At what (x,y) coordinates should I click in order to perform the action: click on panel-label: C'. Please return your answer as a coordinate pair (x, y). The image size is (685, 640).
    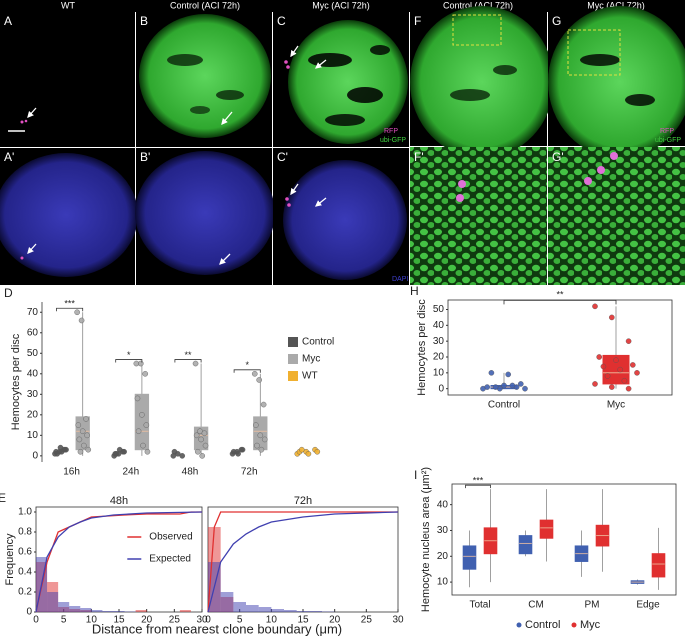
    Looking at the image, I should click on (282, 157).